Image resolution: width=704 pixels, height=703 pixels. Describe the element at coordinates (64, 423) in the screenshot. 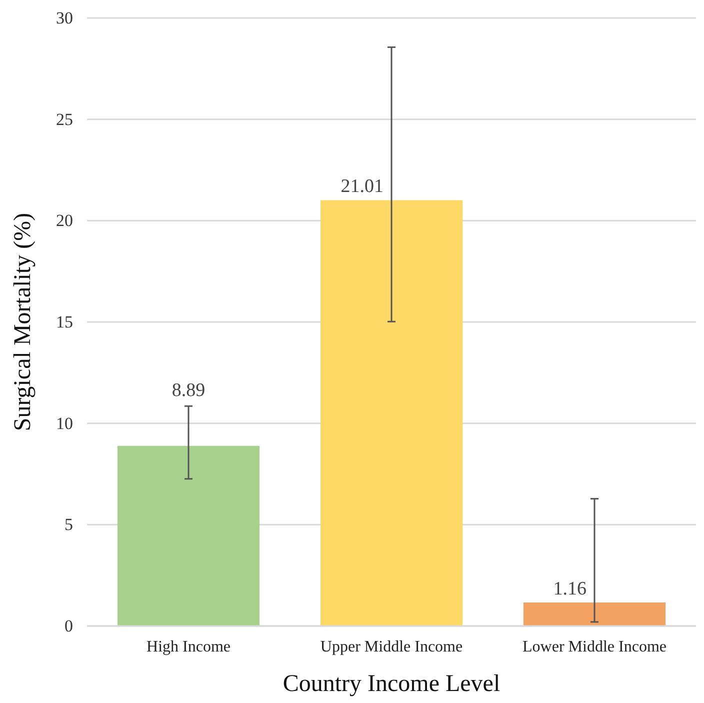

I see `y-tick-label: 10` at that location.